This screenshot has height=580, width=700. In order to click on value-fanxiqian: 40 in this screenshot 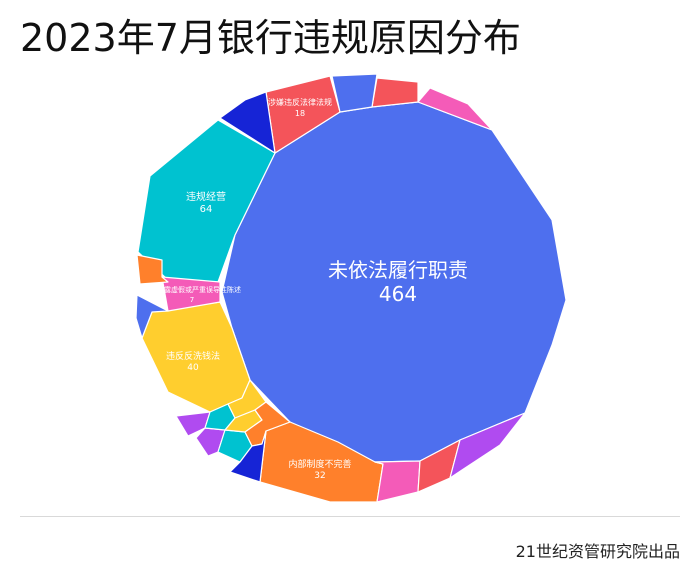, I will do `click(193, 368)`.